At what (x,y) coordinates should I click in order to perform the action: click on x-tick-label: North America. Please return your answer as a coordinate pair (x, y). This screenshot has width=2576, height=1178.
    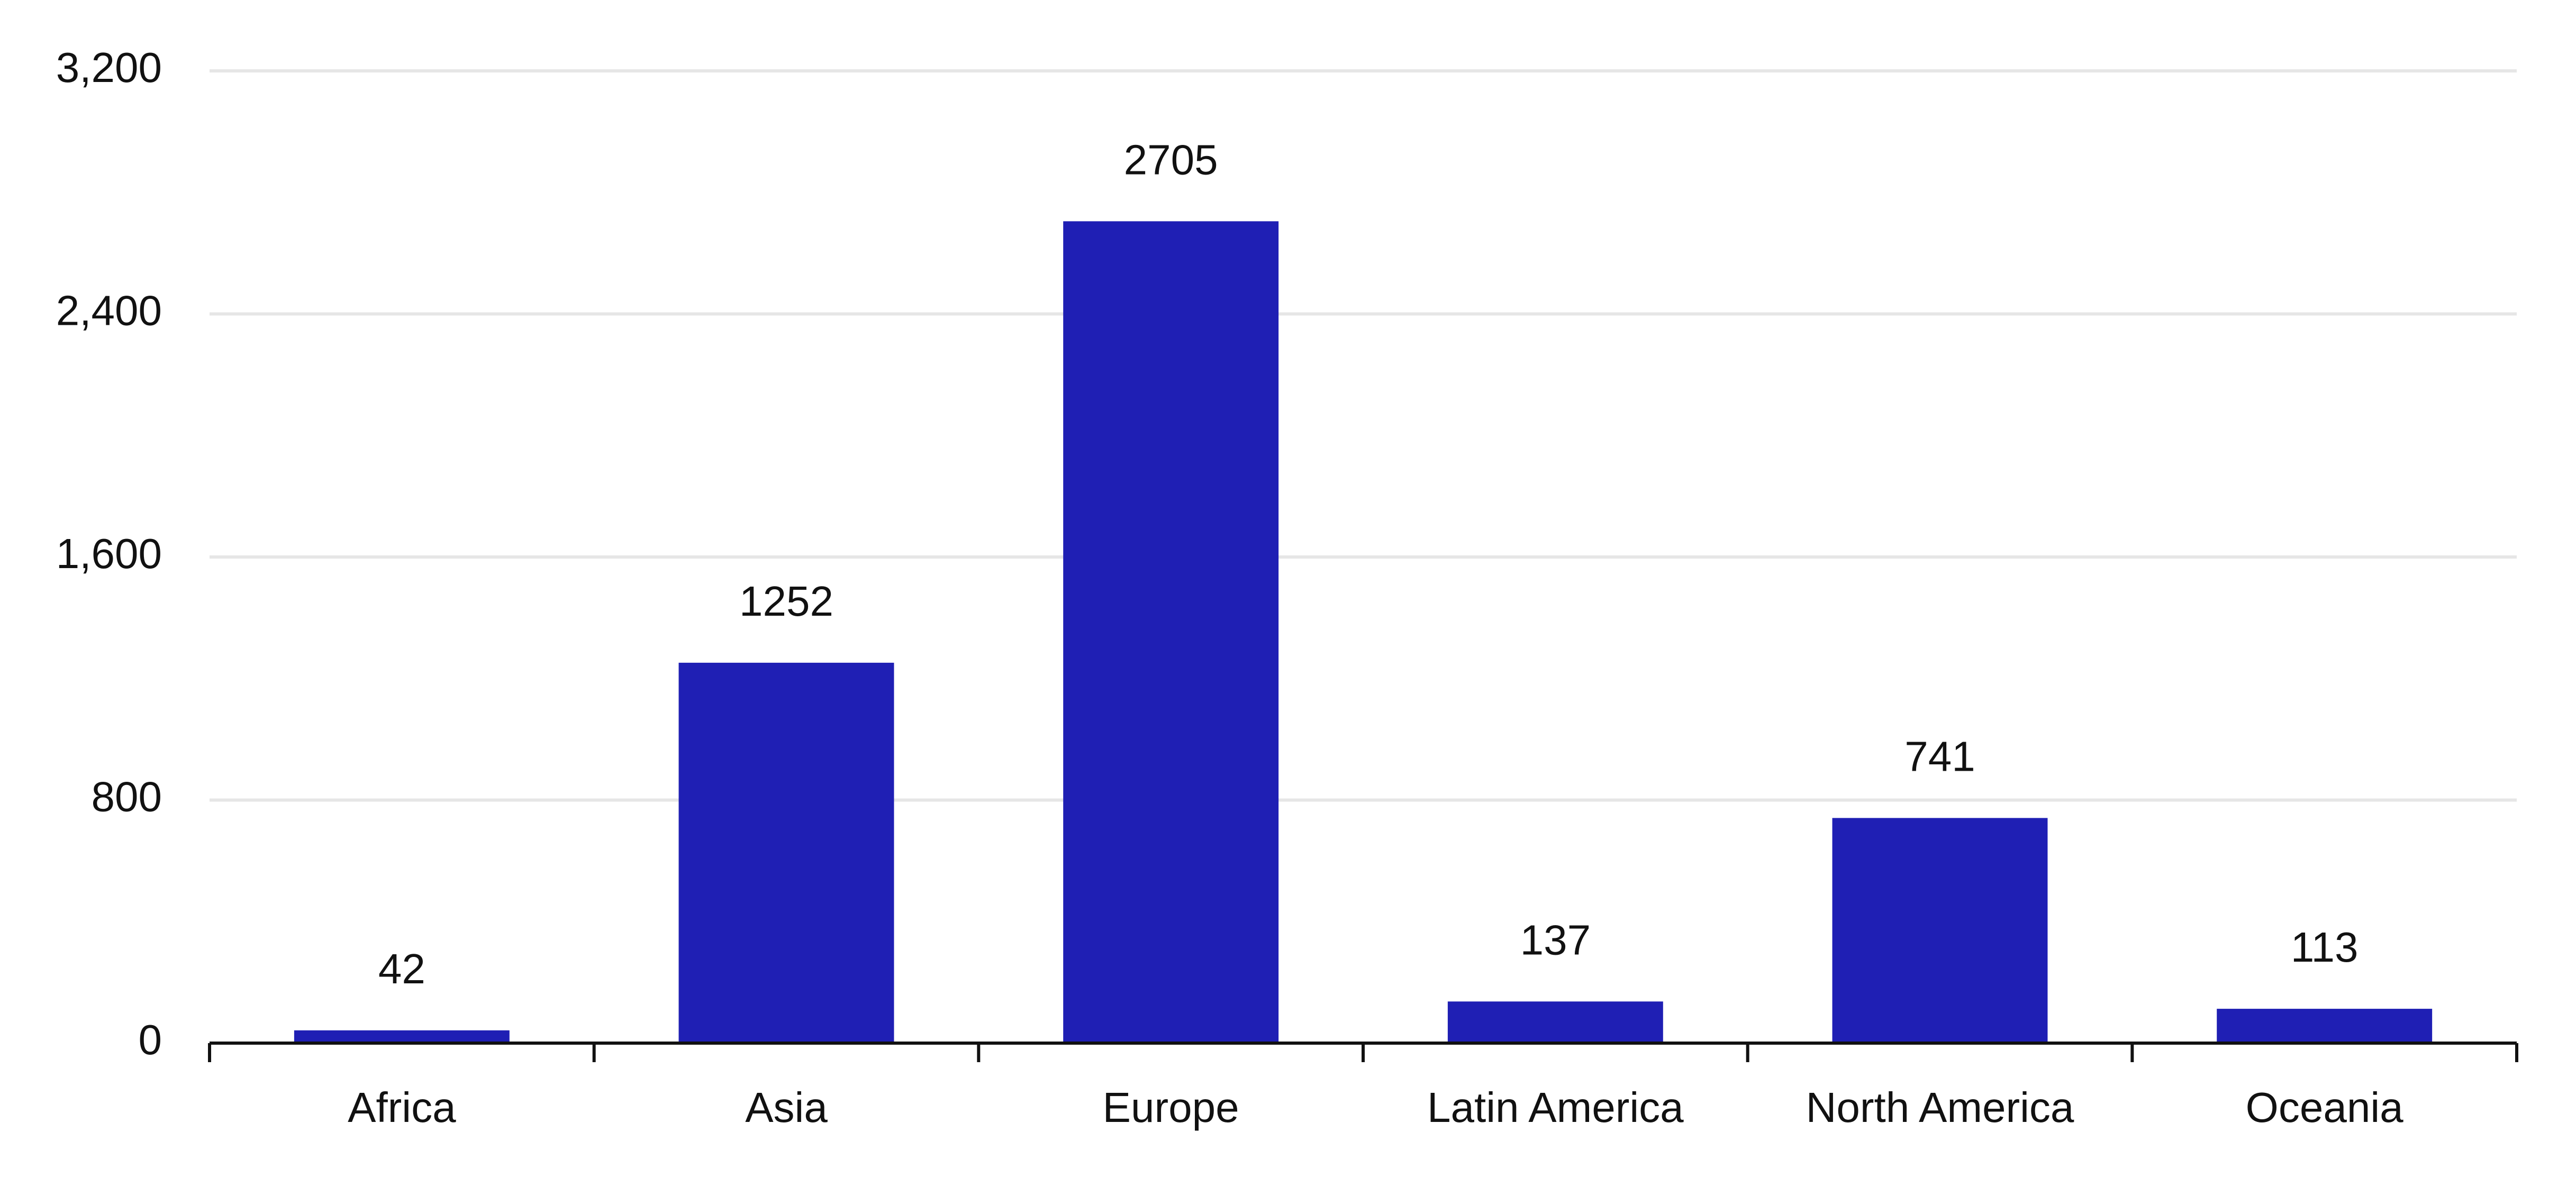
    Looking at the image, I should click on (1940, 1107).